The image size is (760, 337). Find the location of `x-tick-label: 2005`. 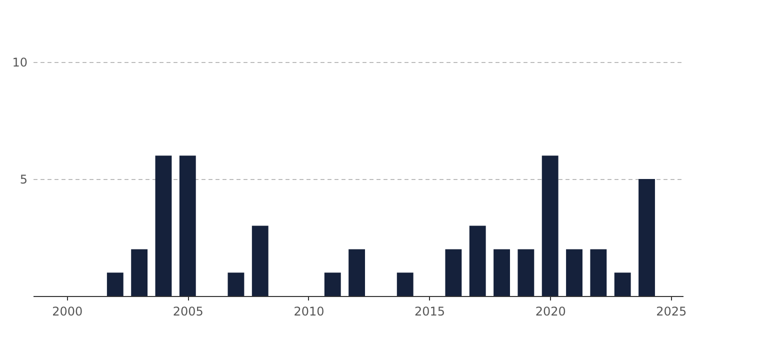

x-tick-label: 2005 is located at coordinates (188, 311).